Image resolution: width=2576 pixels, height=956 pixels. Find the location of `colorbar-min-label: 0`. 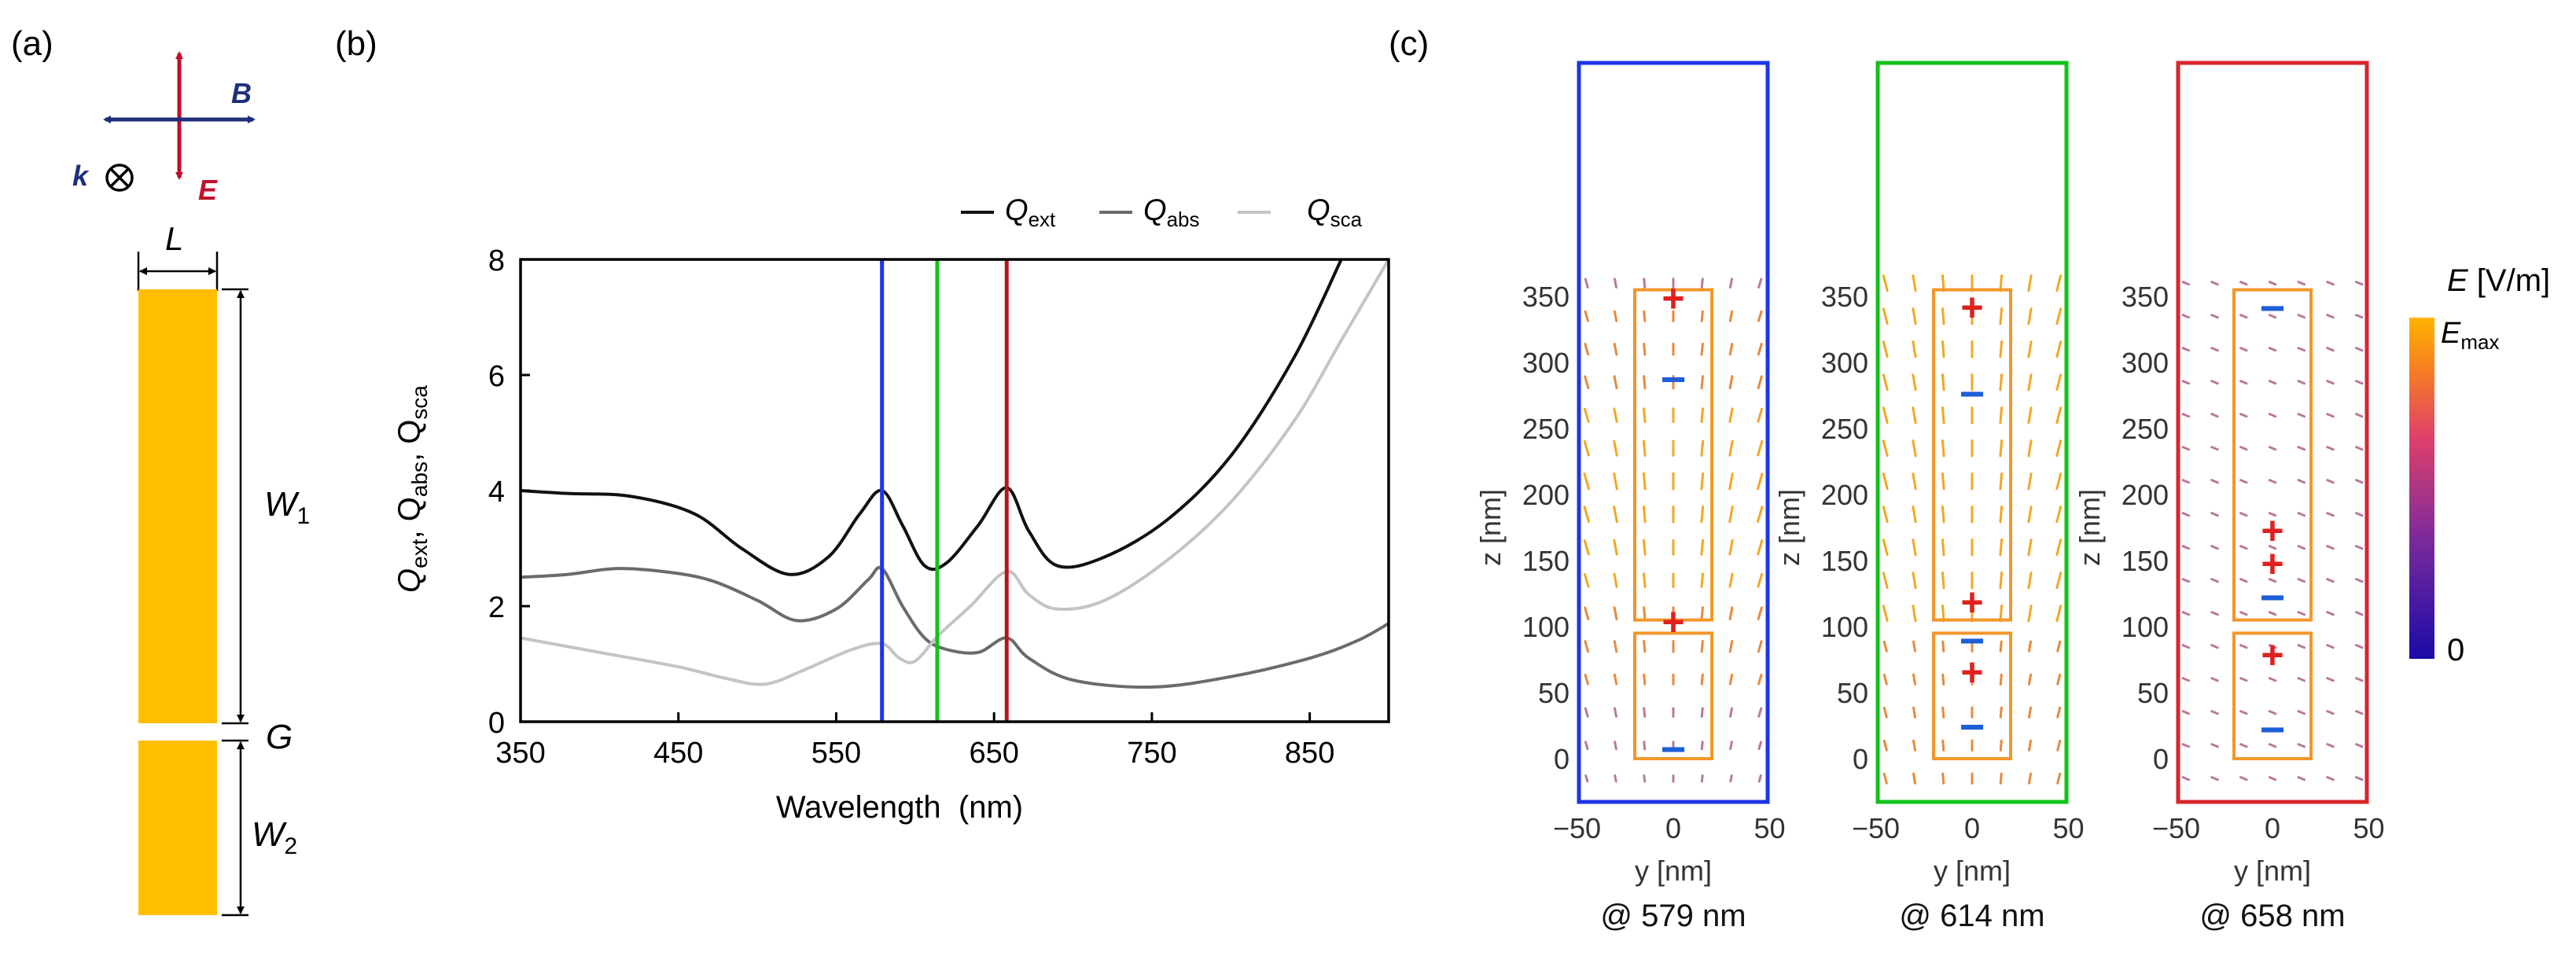

colorbar-min-label: 0 is located at coordinates (2455, 650).